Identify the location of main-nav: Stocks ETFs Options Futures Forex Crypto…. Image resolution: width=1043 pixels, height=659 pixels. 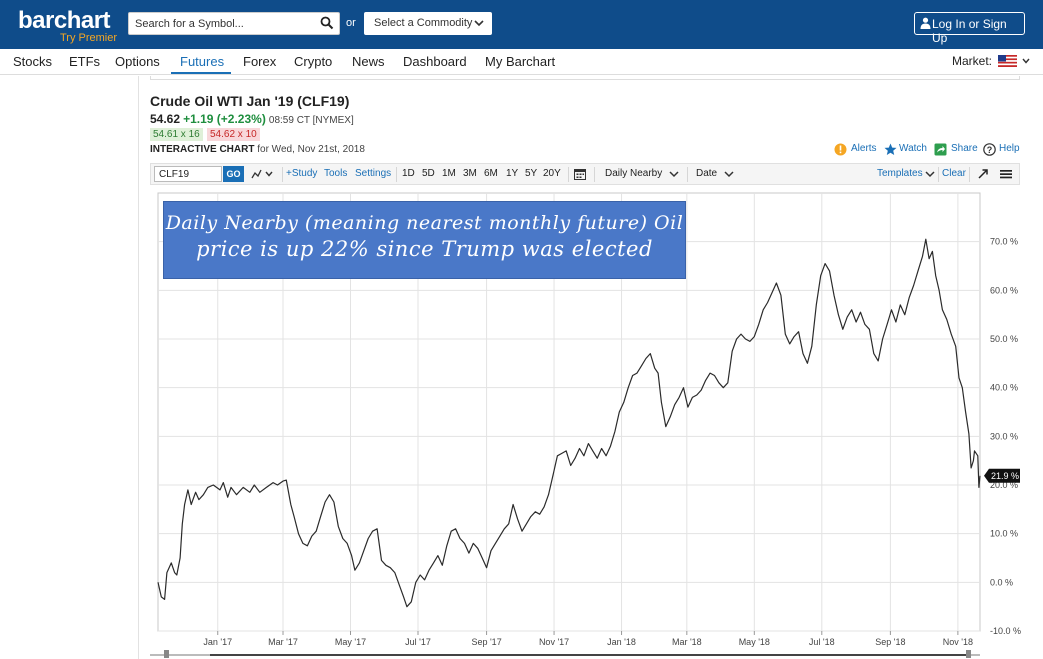
(521, 62).